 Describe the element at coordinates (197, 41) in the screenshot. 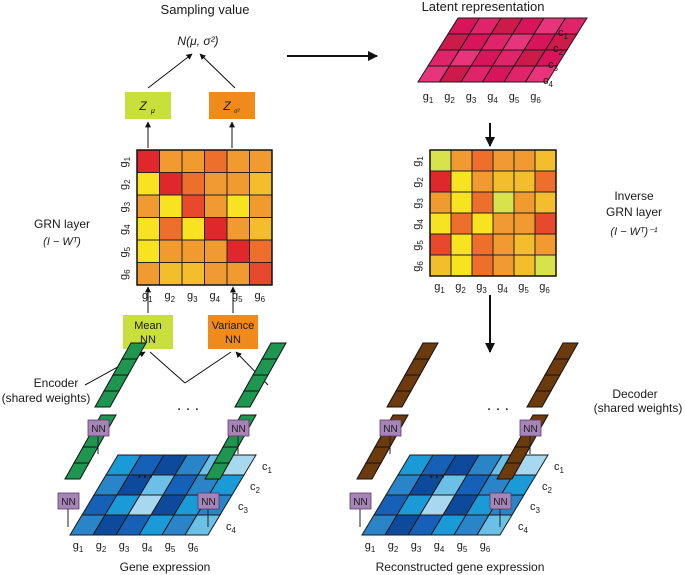

I see `normal-distribution-label: N(μ, σ²)` at that location.